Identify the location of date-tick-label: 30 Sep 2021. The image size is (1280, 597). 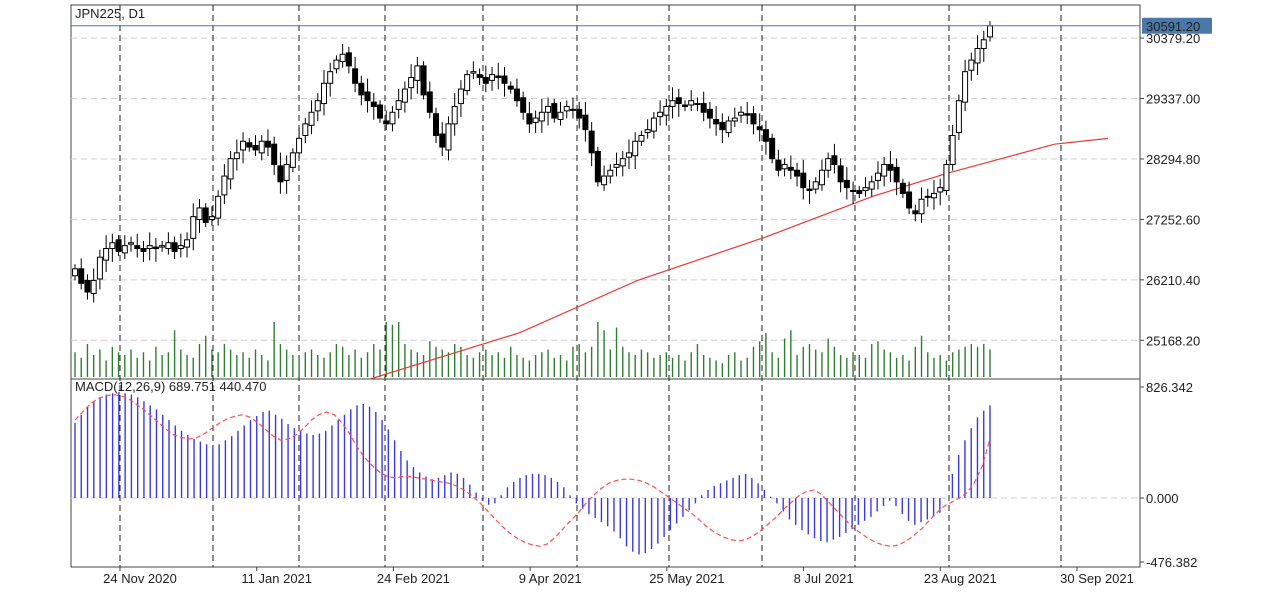
(1097, 578).